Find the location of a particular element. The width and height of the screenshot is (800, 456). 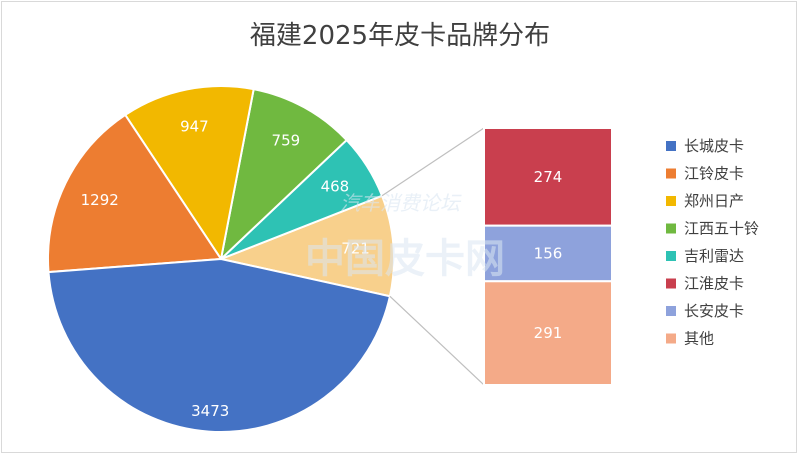

legend-swatch-e6b19fe8a5bfe4ba94e58d81e99383 is located at coordinates (671, 228).